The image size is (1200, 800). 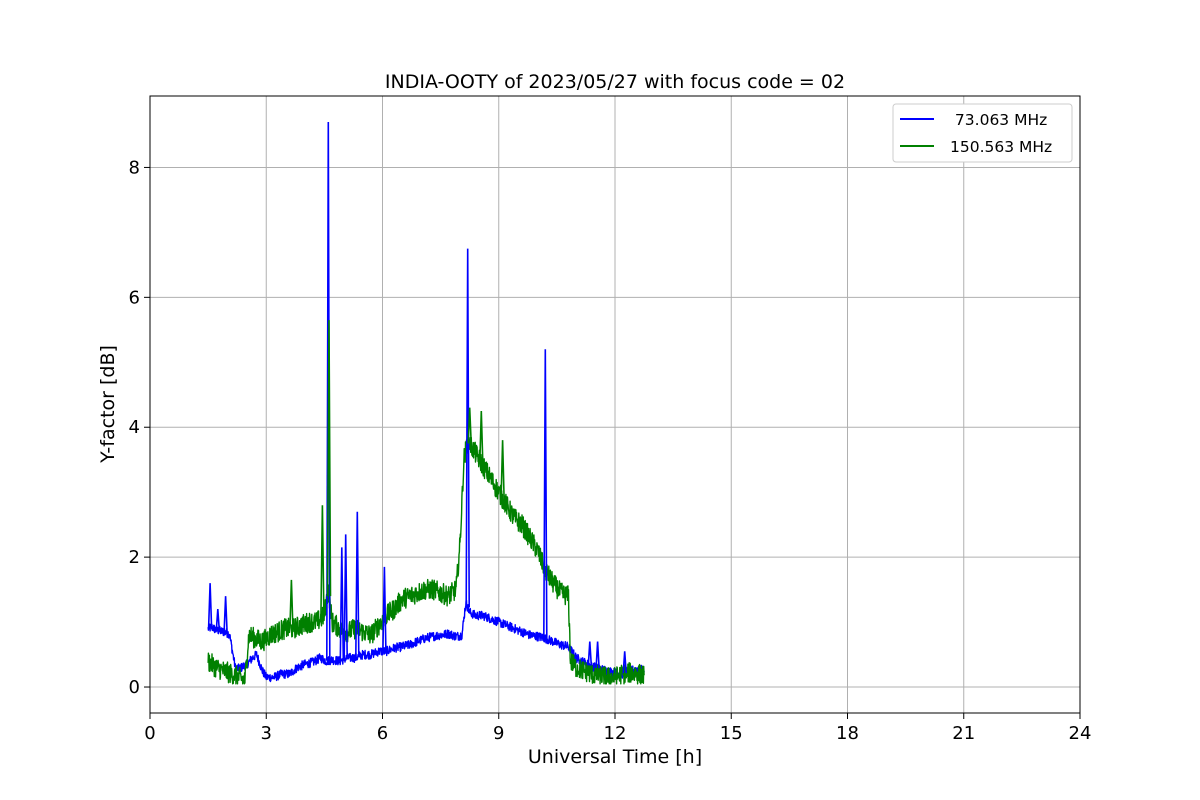 I want to click on x-tick-label: 18, so click(x=847, y=733).